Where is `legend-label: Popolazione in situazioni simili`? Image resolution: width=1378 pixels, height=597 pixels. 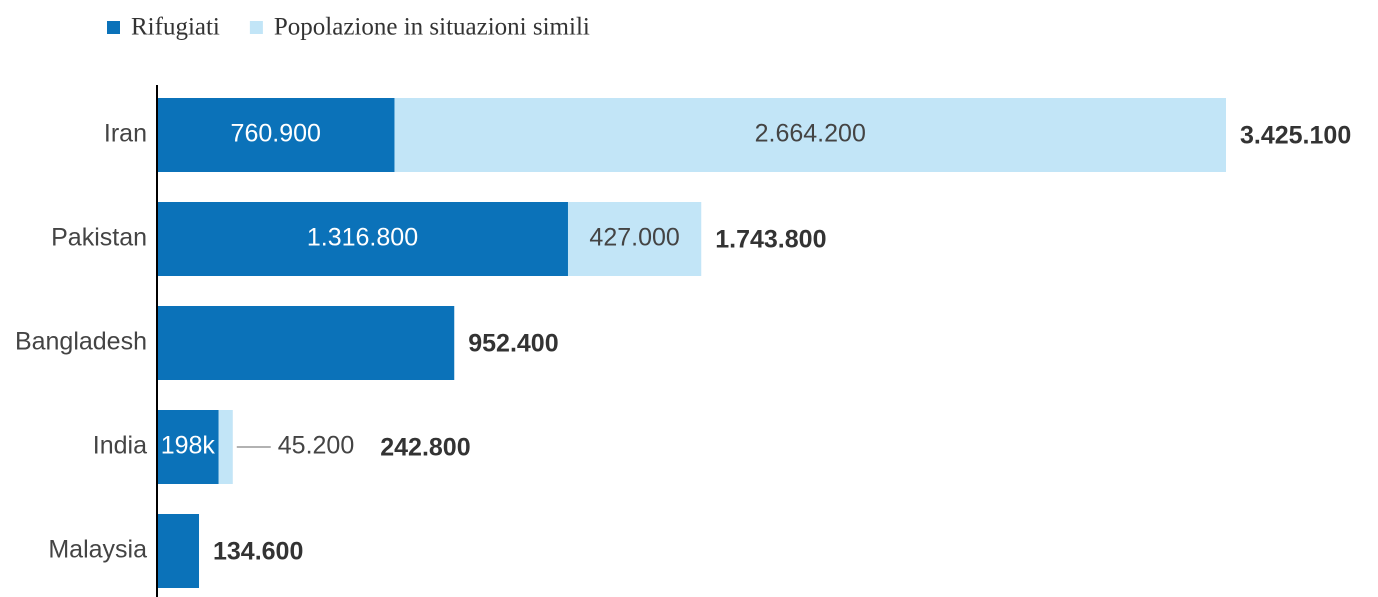
legend-label: Popolazione in situazioni simili is located at coordinates (432, 27).